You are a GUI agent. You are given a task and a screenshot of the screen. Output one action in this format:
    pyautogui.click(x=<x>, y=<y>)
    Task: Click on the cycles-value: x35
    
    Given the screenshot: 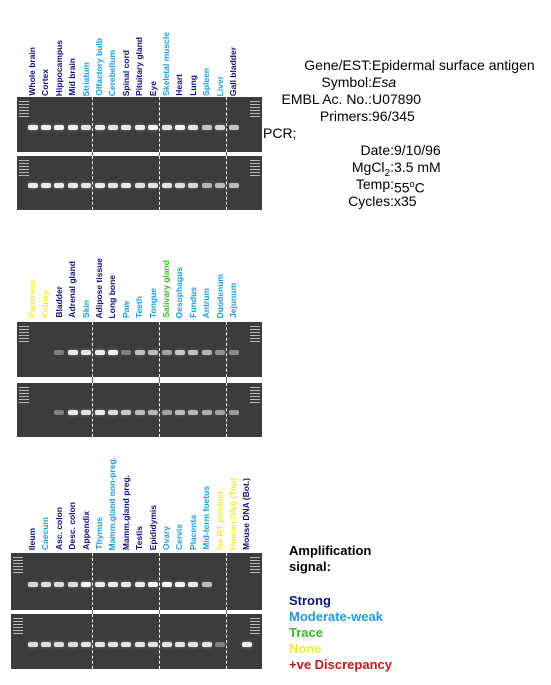 What is the action you would take?
    pyautogui.click(x=405, y=201)
    